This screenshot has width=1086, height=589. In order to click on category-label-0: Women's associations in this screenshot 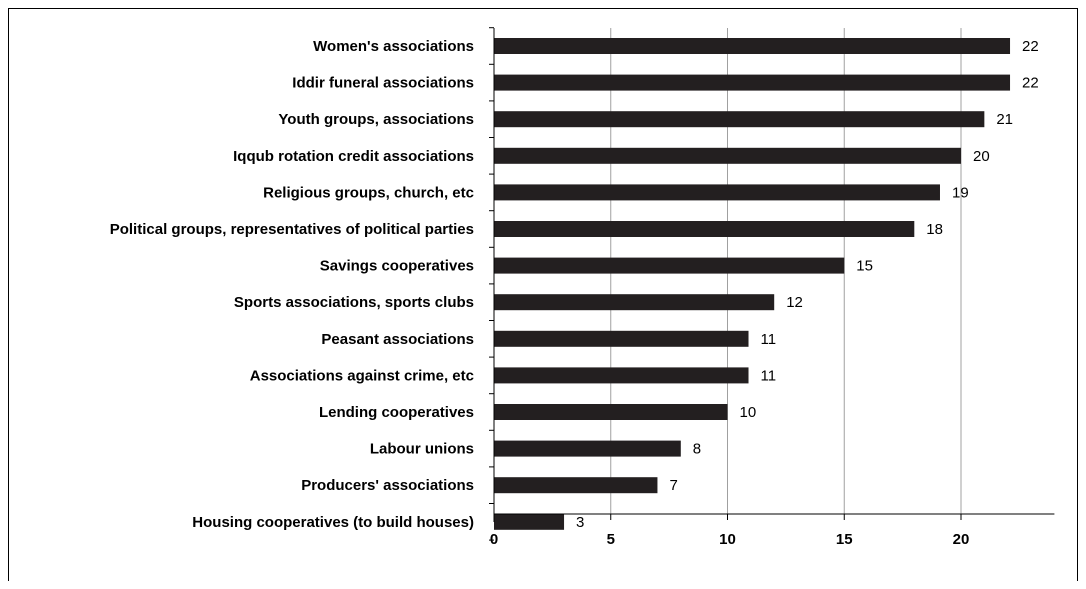, I will do `click(393, 46)`.